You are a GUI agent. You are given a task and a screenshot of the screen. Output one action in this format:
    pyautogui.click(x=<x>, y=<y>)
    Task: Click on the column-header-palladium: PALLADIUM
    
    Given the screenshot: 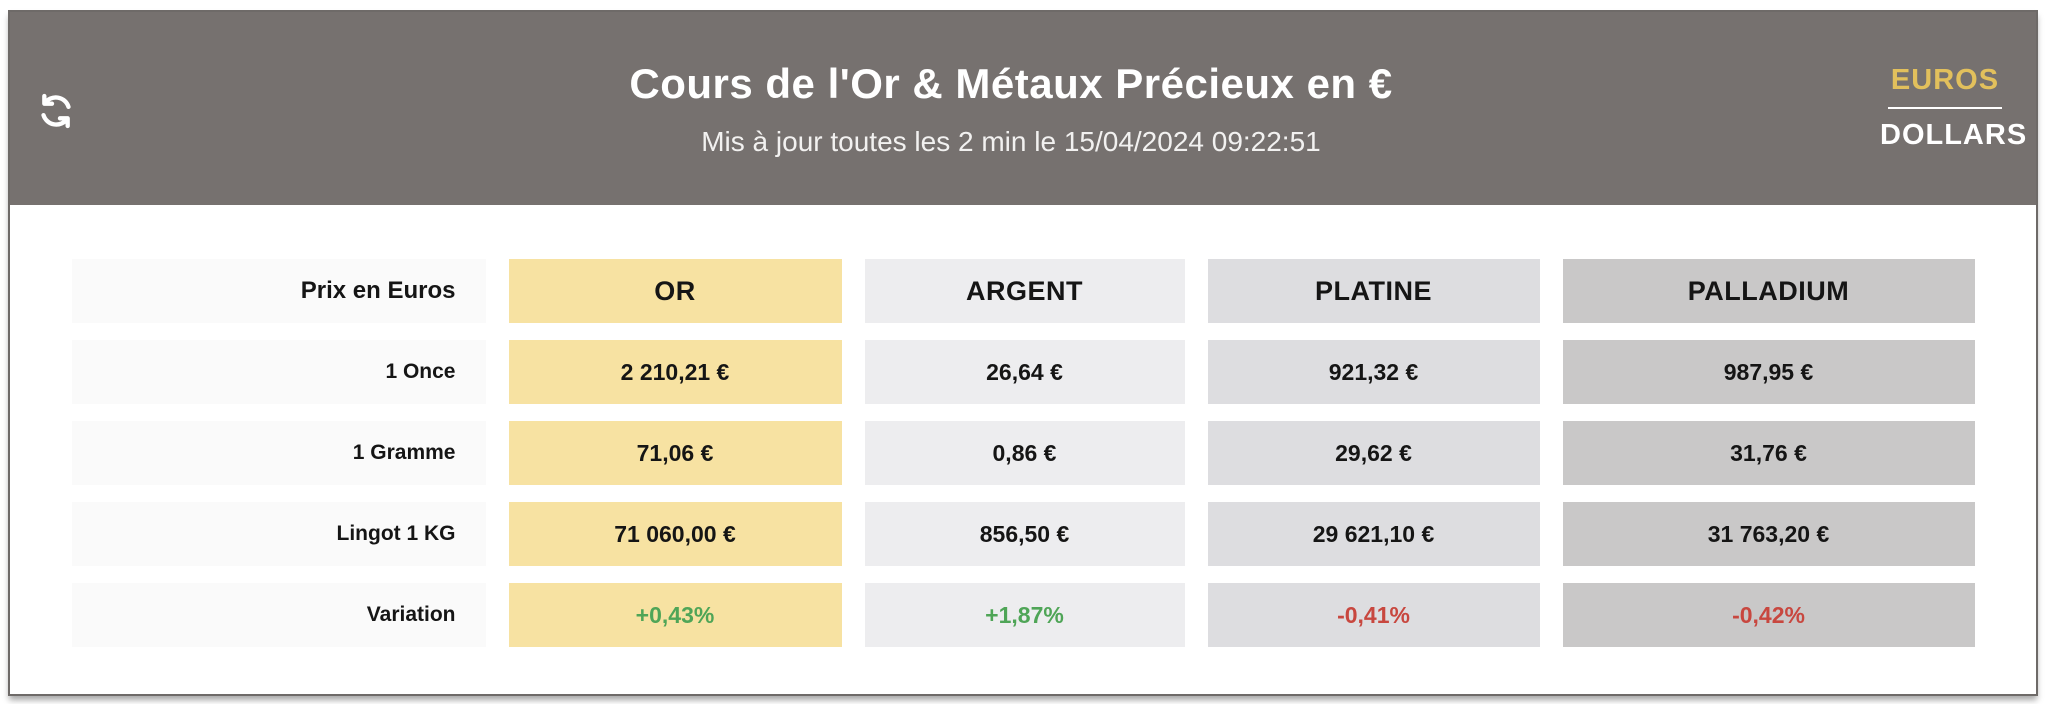 What is the action you would take?
    pyautogui.click(x=1768, y=291)
    